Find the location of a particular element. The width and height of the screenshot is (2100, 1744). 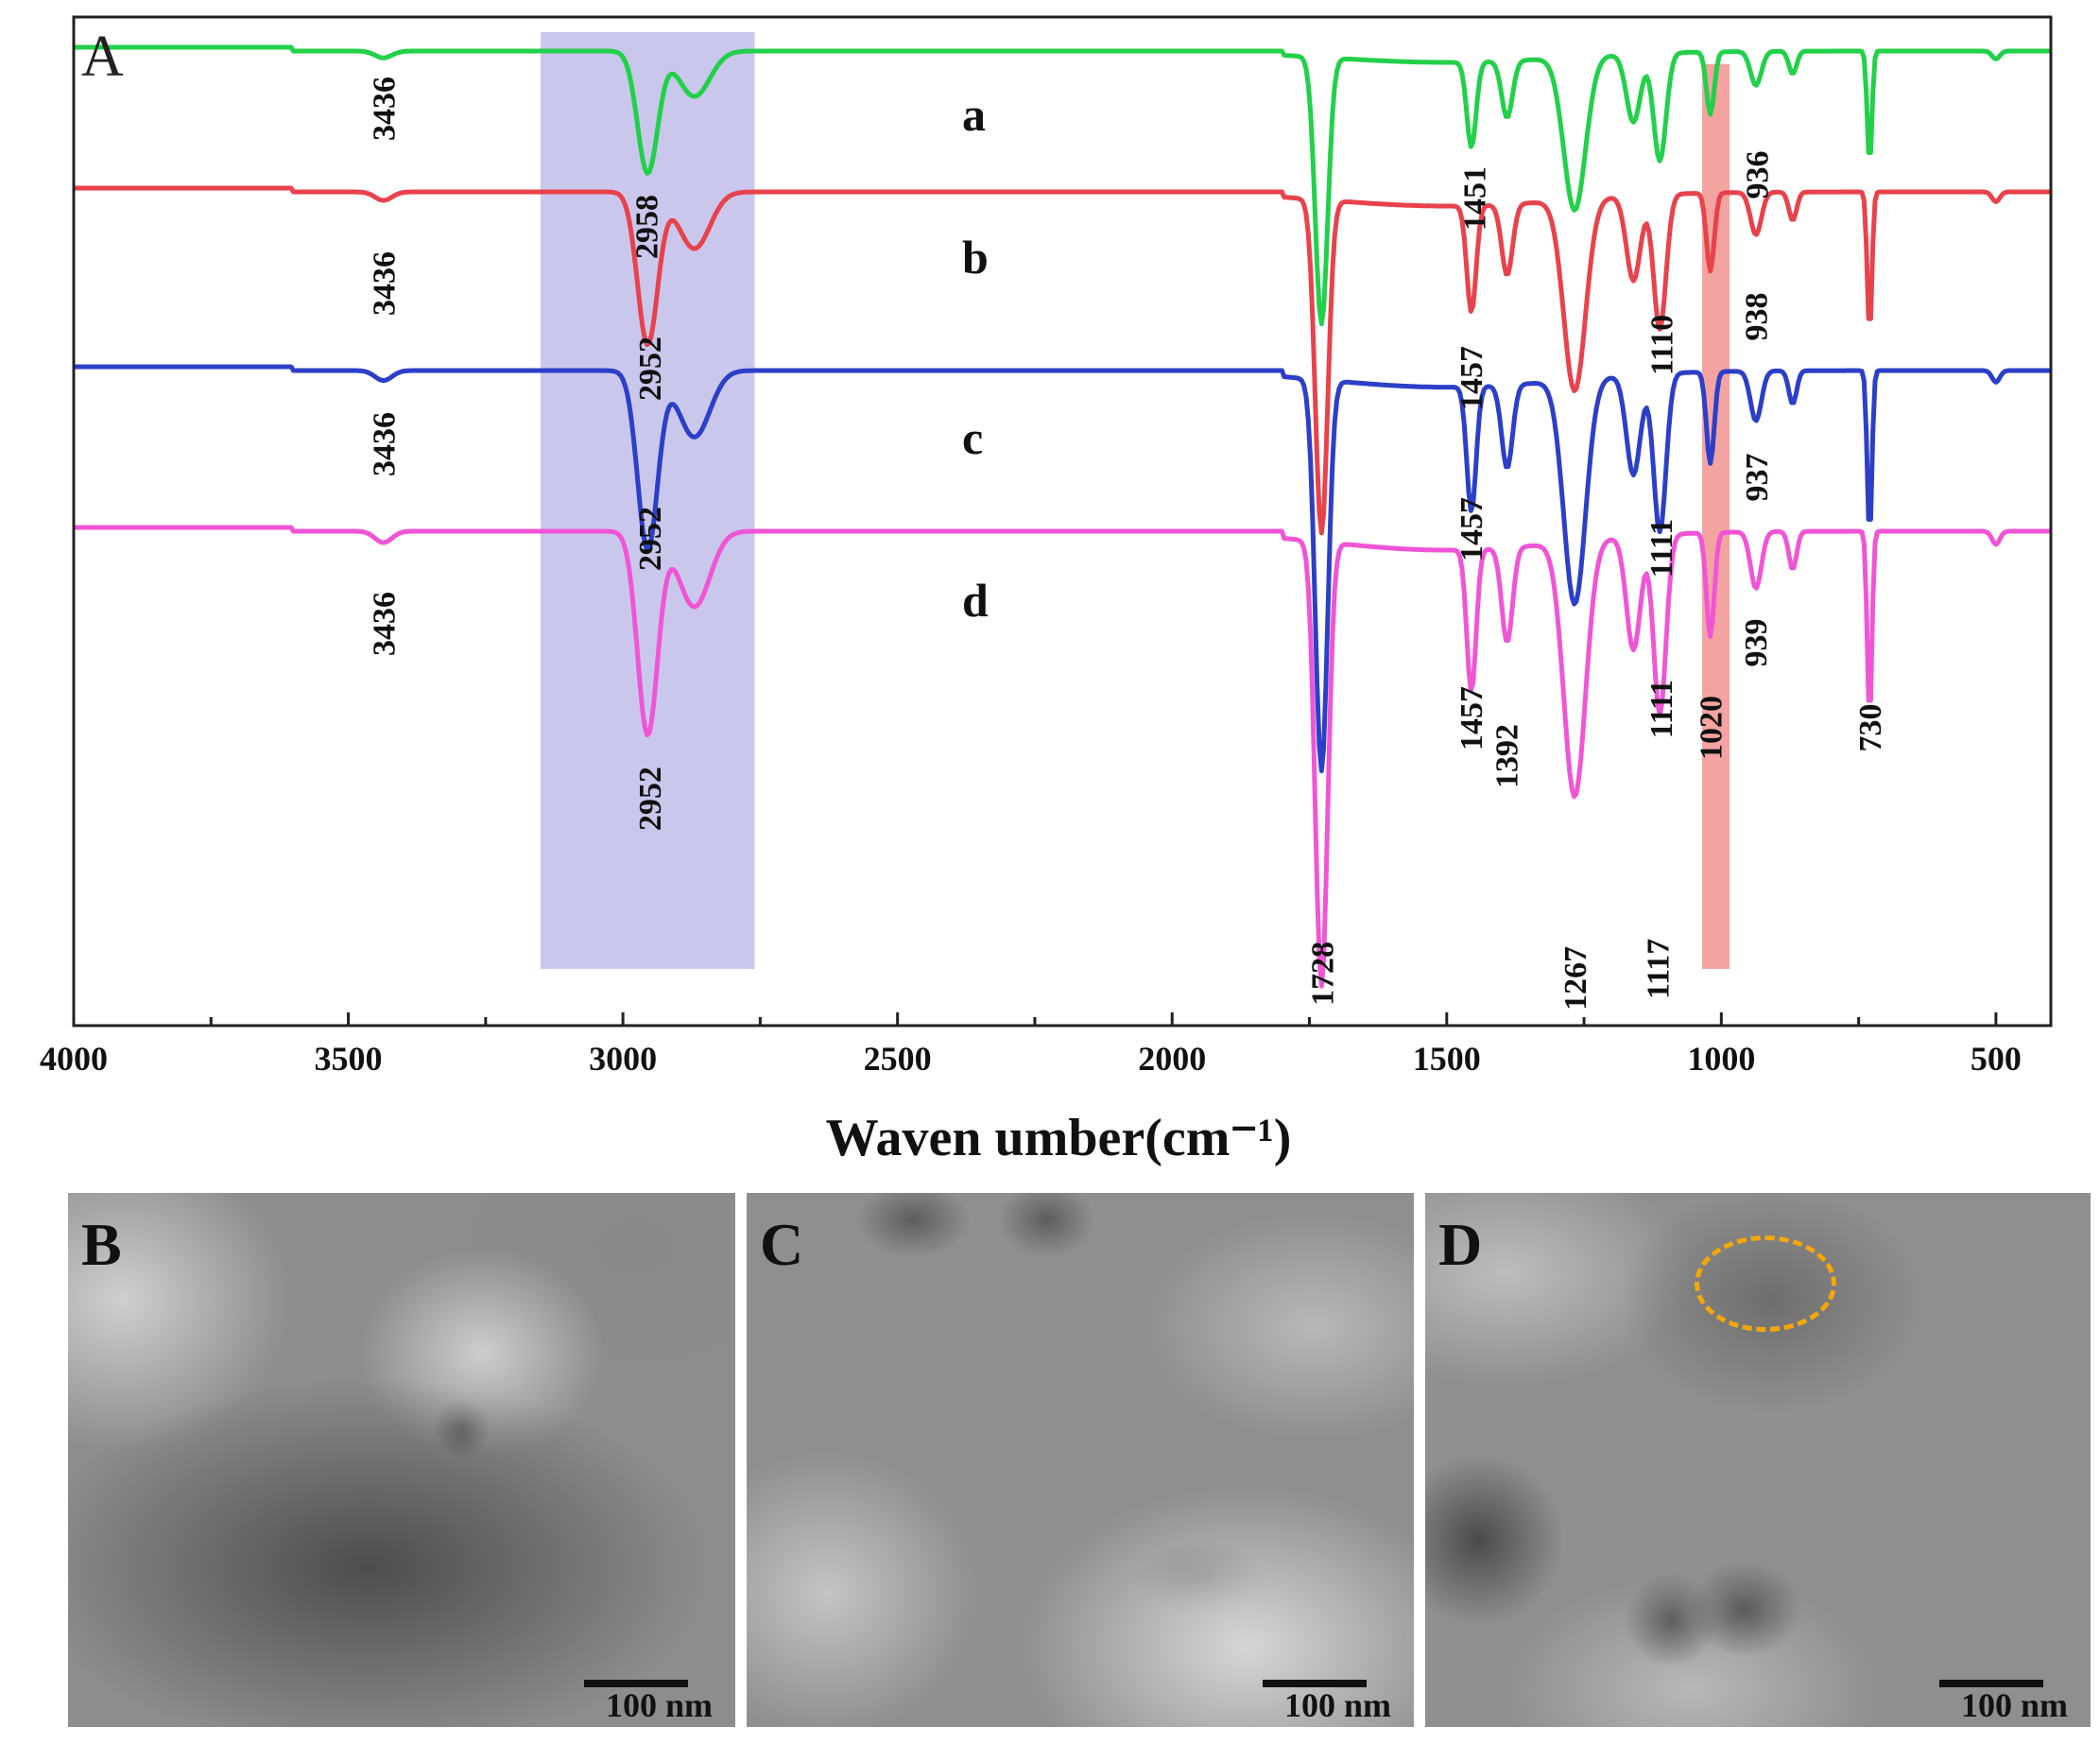

scale-bar-c is located at coordinates (1315, 1683).